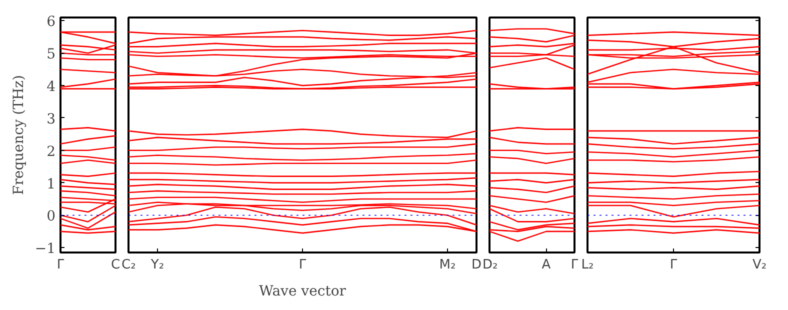 The image size is (788, 310). What do you see at coordinates (302, 292) in the screenshot?
I see `x-axis-title: Wave vector` at bounding box center [302, 292].